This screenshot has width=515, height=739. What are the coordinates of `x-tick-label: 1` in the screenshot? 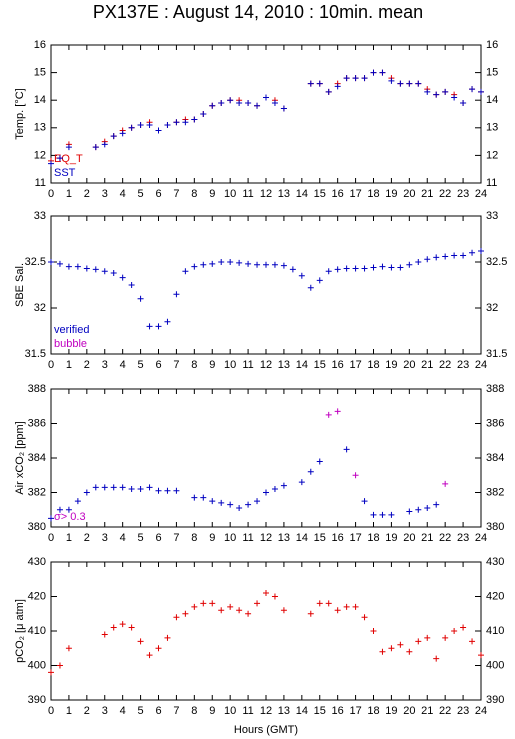 It's located at (69, 194).